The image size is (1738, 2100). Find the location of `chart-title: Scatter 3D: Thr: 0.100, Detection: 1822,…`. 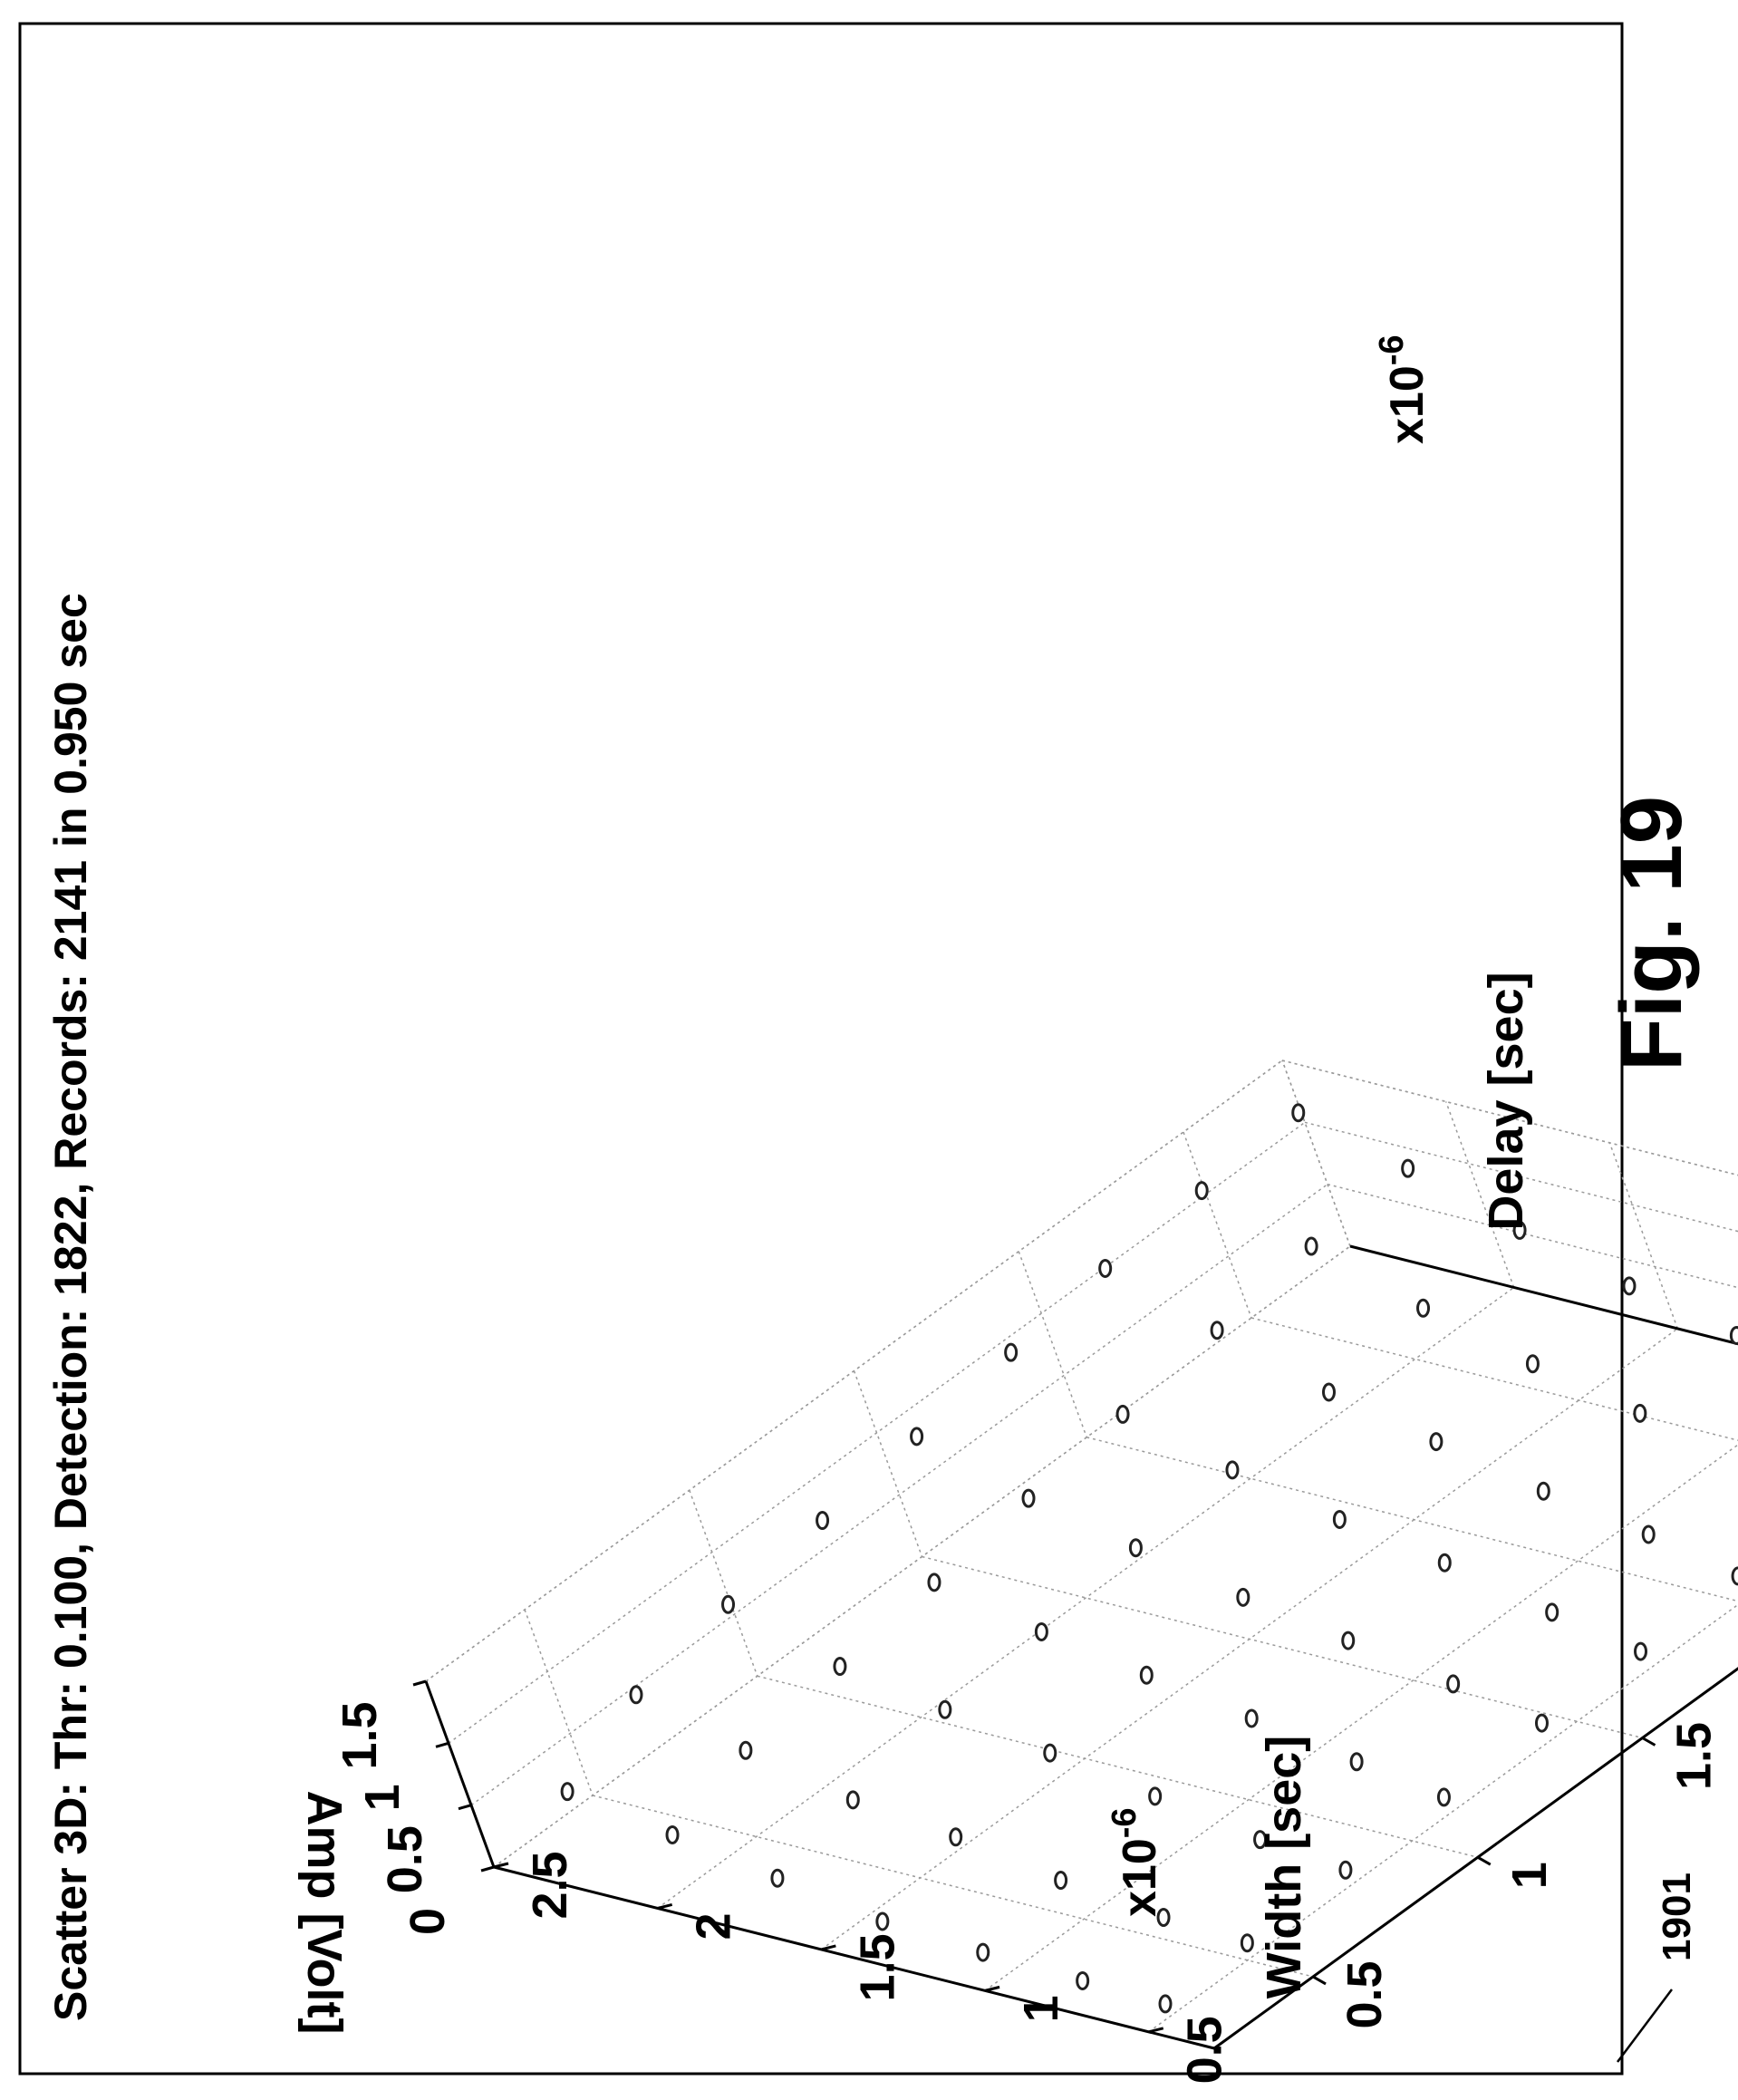

chart-title: Scatter 3D: Thr: 0.100, Detection: 1822,… is located at coordinates (70, 1307).